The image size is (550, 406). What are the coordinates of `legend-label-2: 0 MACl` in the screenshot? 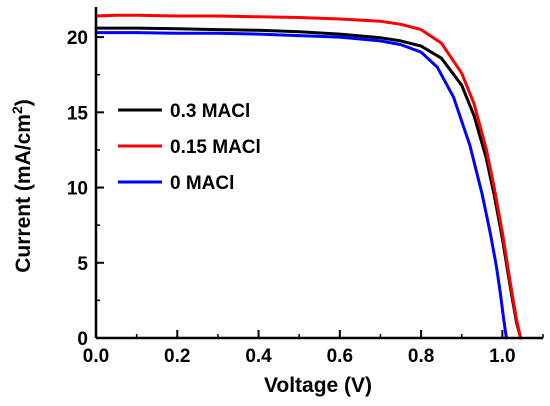 It's located at (202, 183).